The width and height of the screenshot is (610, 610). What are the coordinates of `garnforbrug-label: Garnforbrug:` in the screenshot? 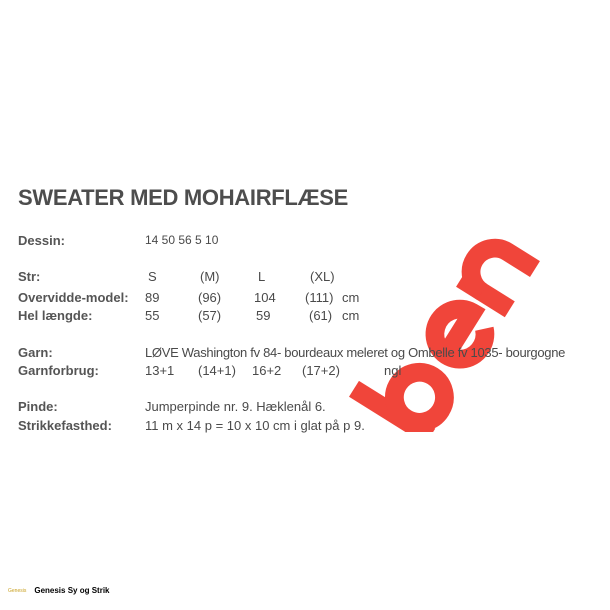 It's located at (58, 370).